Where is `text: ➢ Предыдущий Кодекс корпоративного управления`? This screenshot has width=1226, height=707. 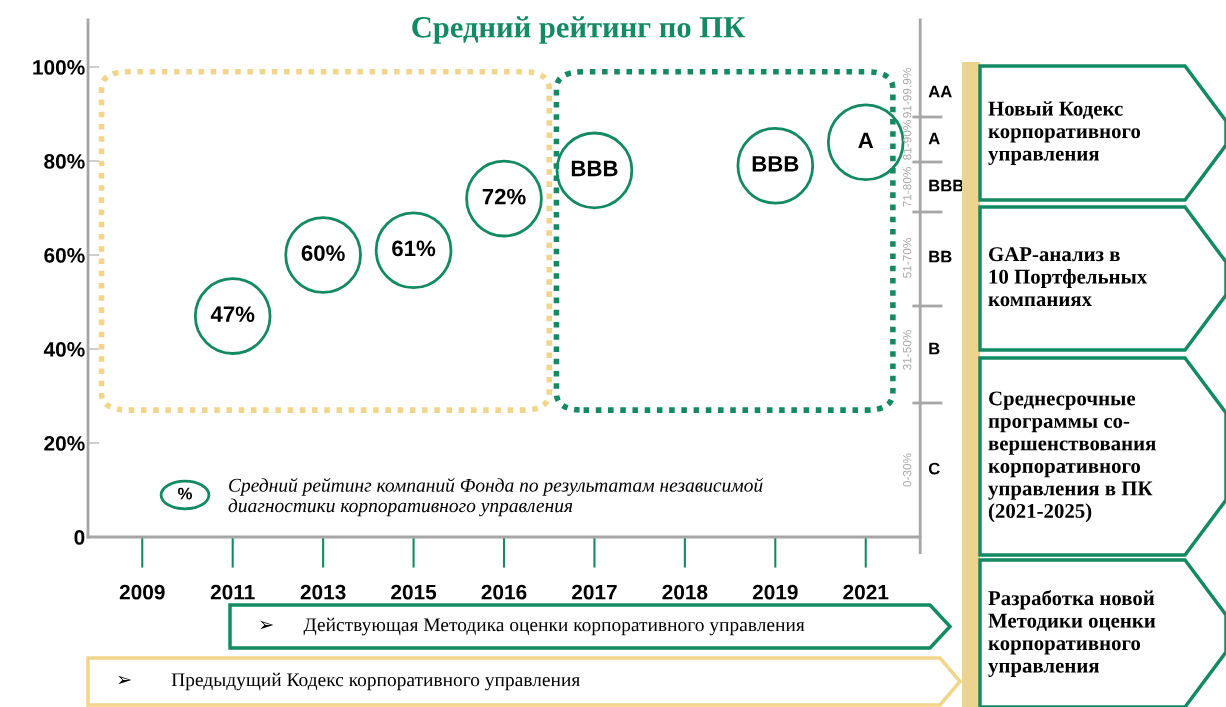 text: ➢ Предыдущий Кодекс корпоративного управления is located at coordinates (349, 681).